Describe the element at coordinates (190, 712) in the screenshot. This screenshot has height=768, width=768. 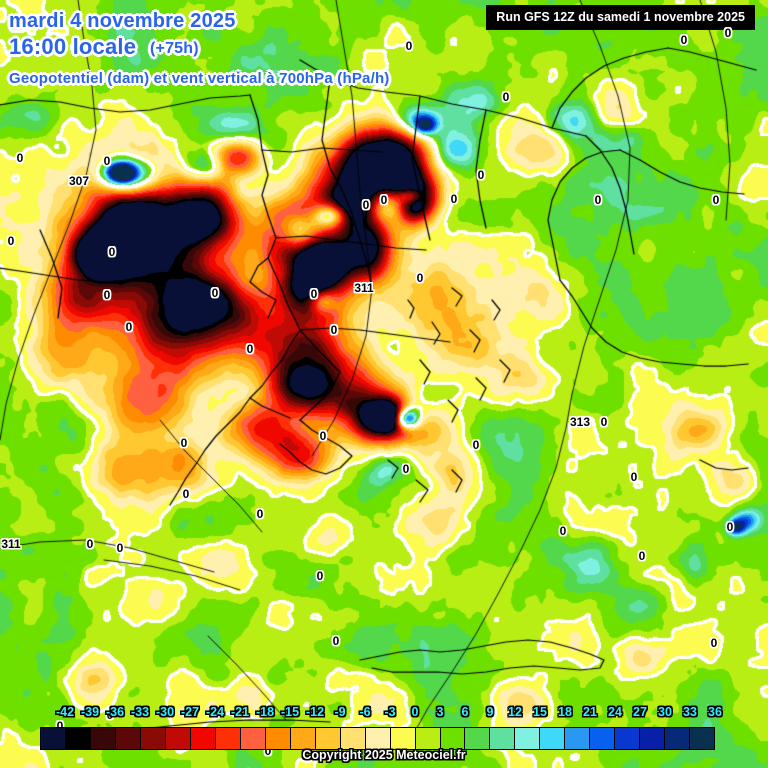
I see `color-scale-tick: -27` at that location.